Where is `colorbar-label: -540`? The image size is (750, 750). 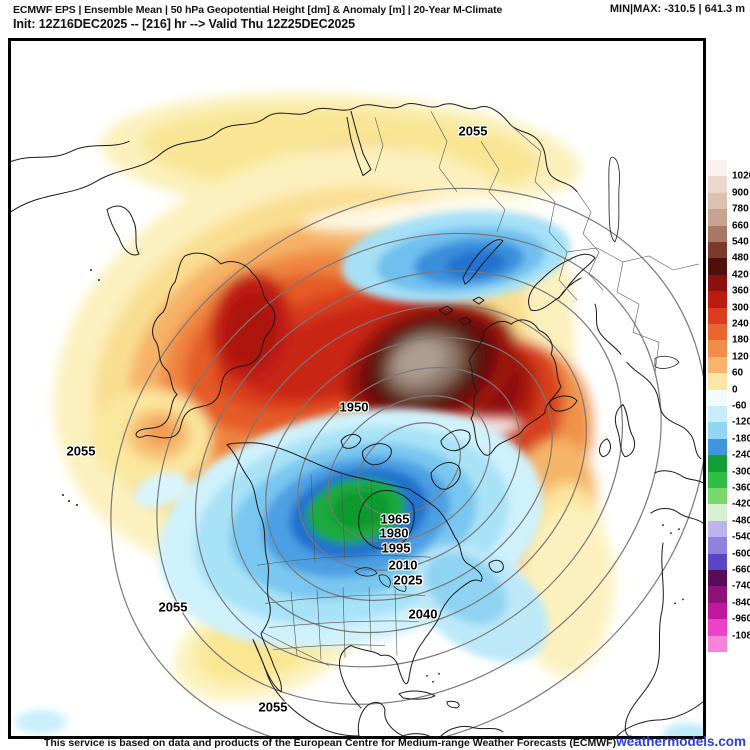 colorbar-label: -540 is located at coordinates (741, 537).